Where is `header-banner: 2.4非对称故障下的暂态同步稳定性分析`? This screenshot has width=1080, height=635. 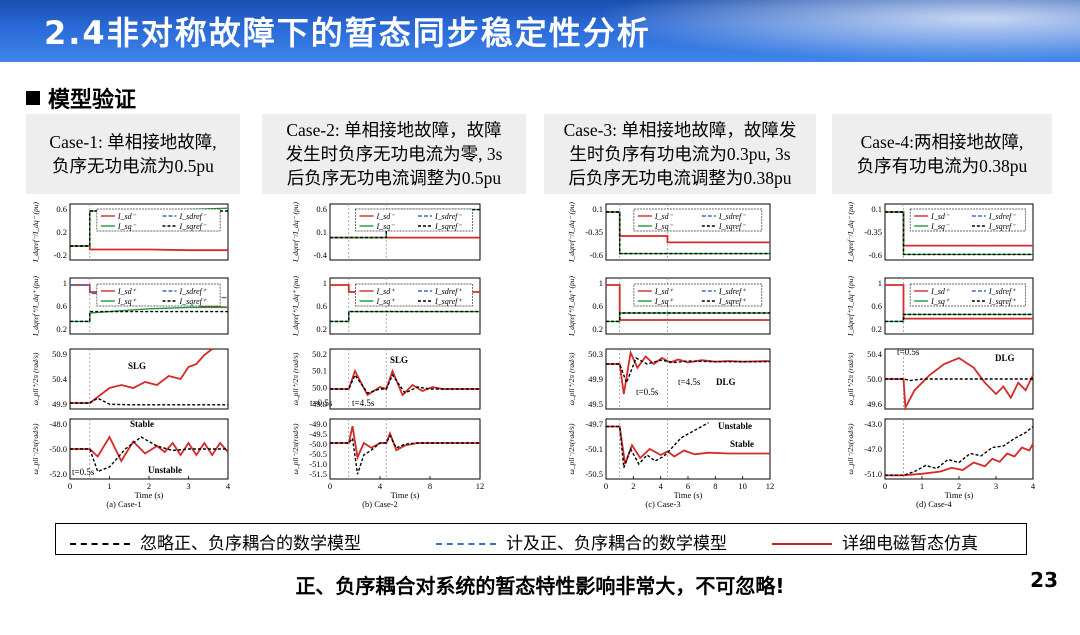 header-banner: 2.4非对称故障下的暂态同步稳定性分析 is located at coordinates (540, 31).